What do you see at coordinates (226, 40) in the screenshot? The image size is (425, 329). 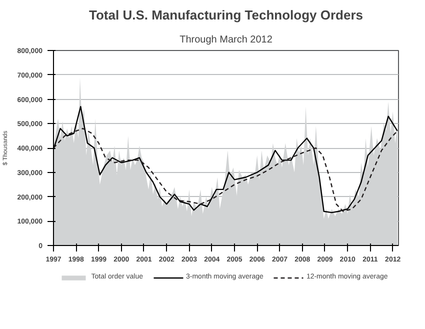 I see `chart-subtitle: Through March 2012` at bounding box center [226, 40].